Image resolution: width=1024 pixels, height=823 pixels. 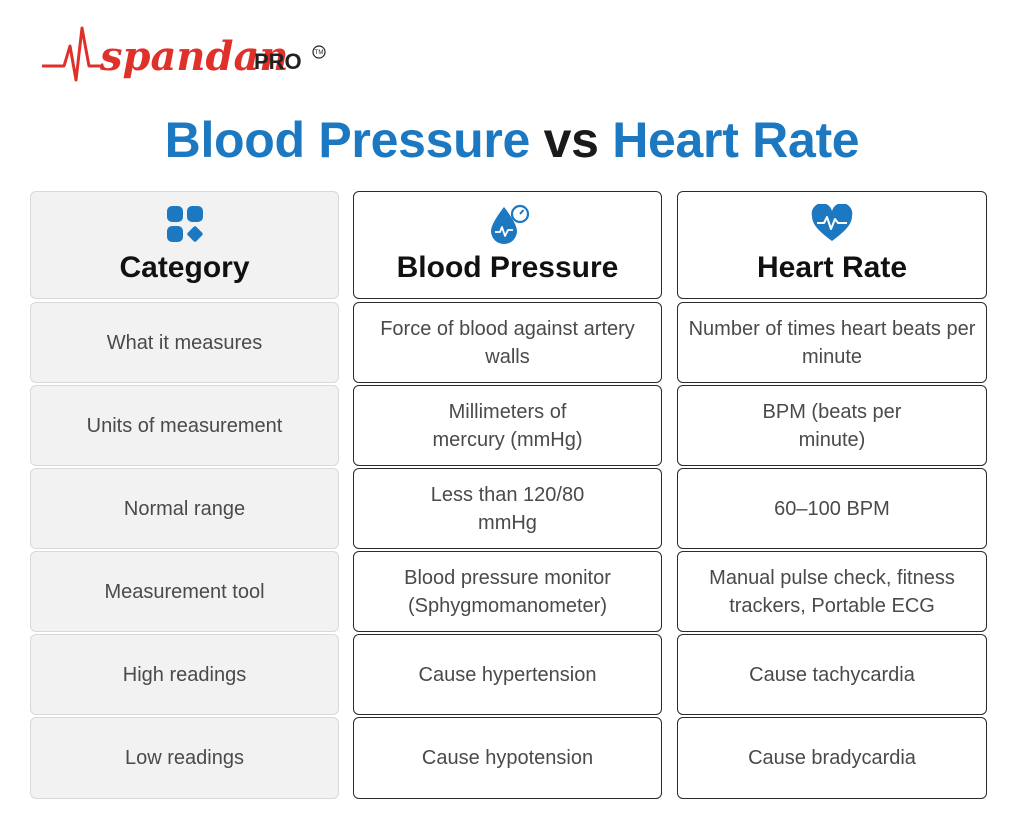 I want to click on category-grid-icon, so click(x=185, y=224).